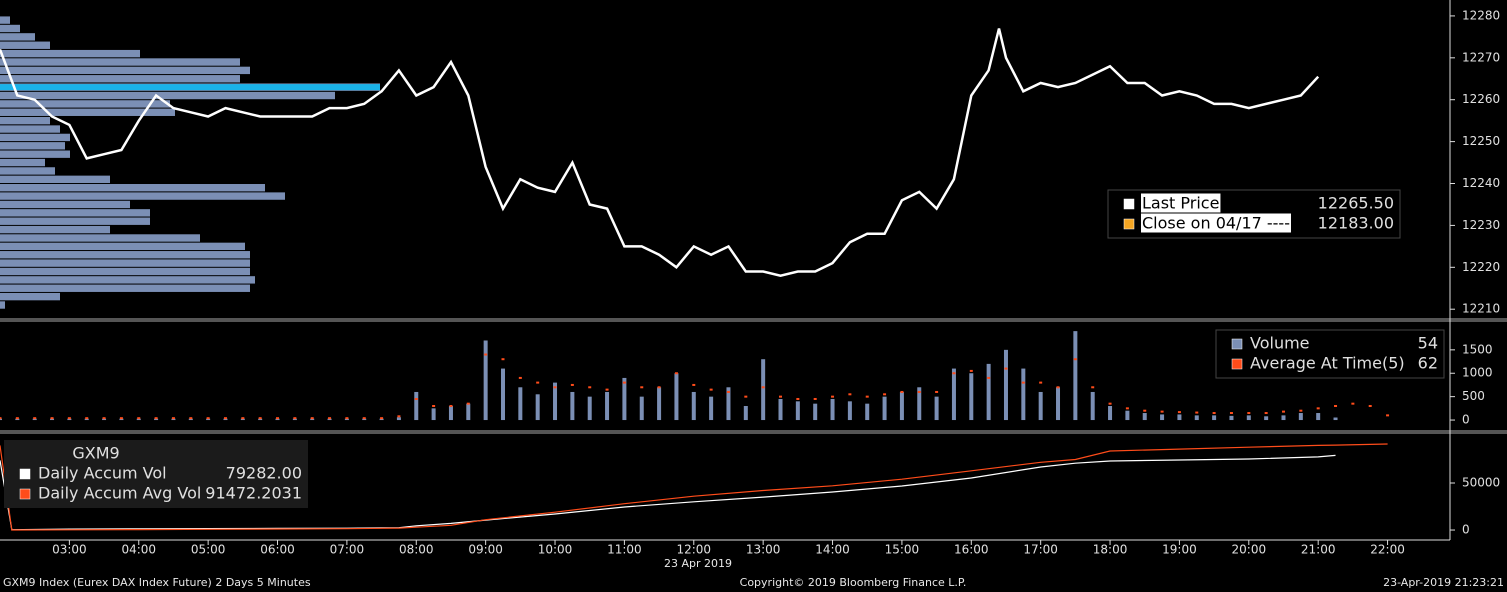 The width and height of the screenshot is (1507, 592). Describe the element at coordinates (156, 474) in the screenshot. I see `legend-box` at that location.